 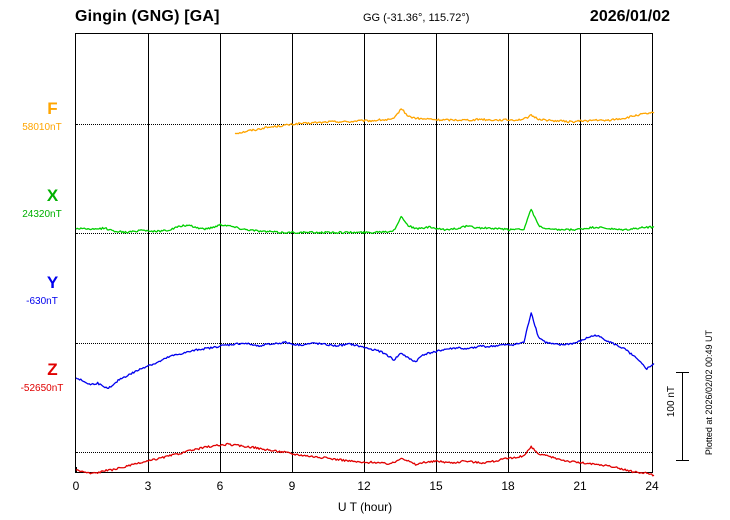 What do you see at coordinates (52, 108) in the screenshot?
I see `component-label-F: F` at bounding box center [52, 108].